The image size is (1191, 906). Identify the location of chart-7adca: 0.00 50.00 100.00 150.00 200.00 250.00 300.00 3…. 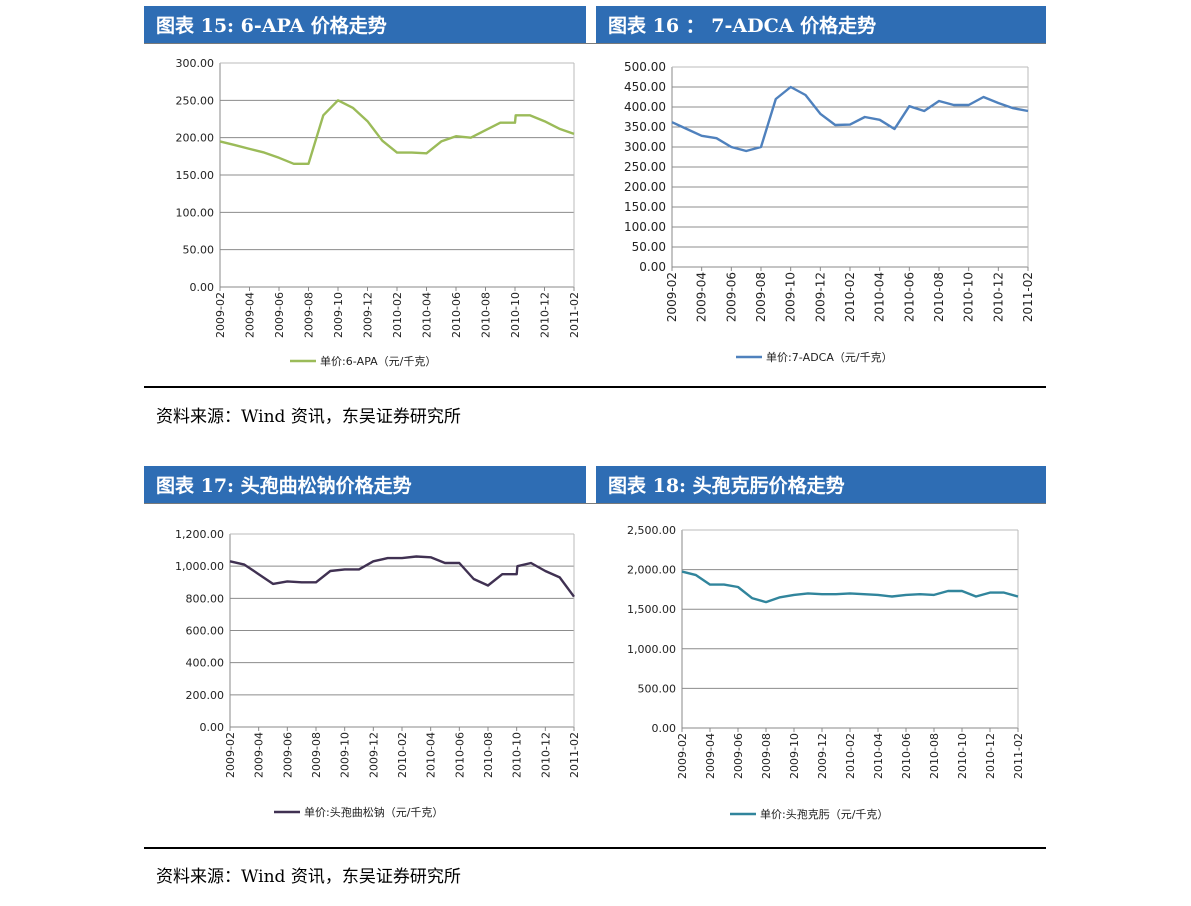
(829, 212).